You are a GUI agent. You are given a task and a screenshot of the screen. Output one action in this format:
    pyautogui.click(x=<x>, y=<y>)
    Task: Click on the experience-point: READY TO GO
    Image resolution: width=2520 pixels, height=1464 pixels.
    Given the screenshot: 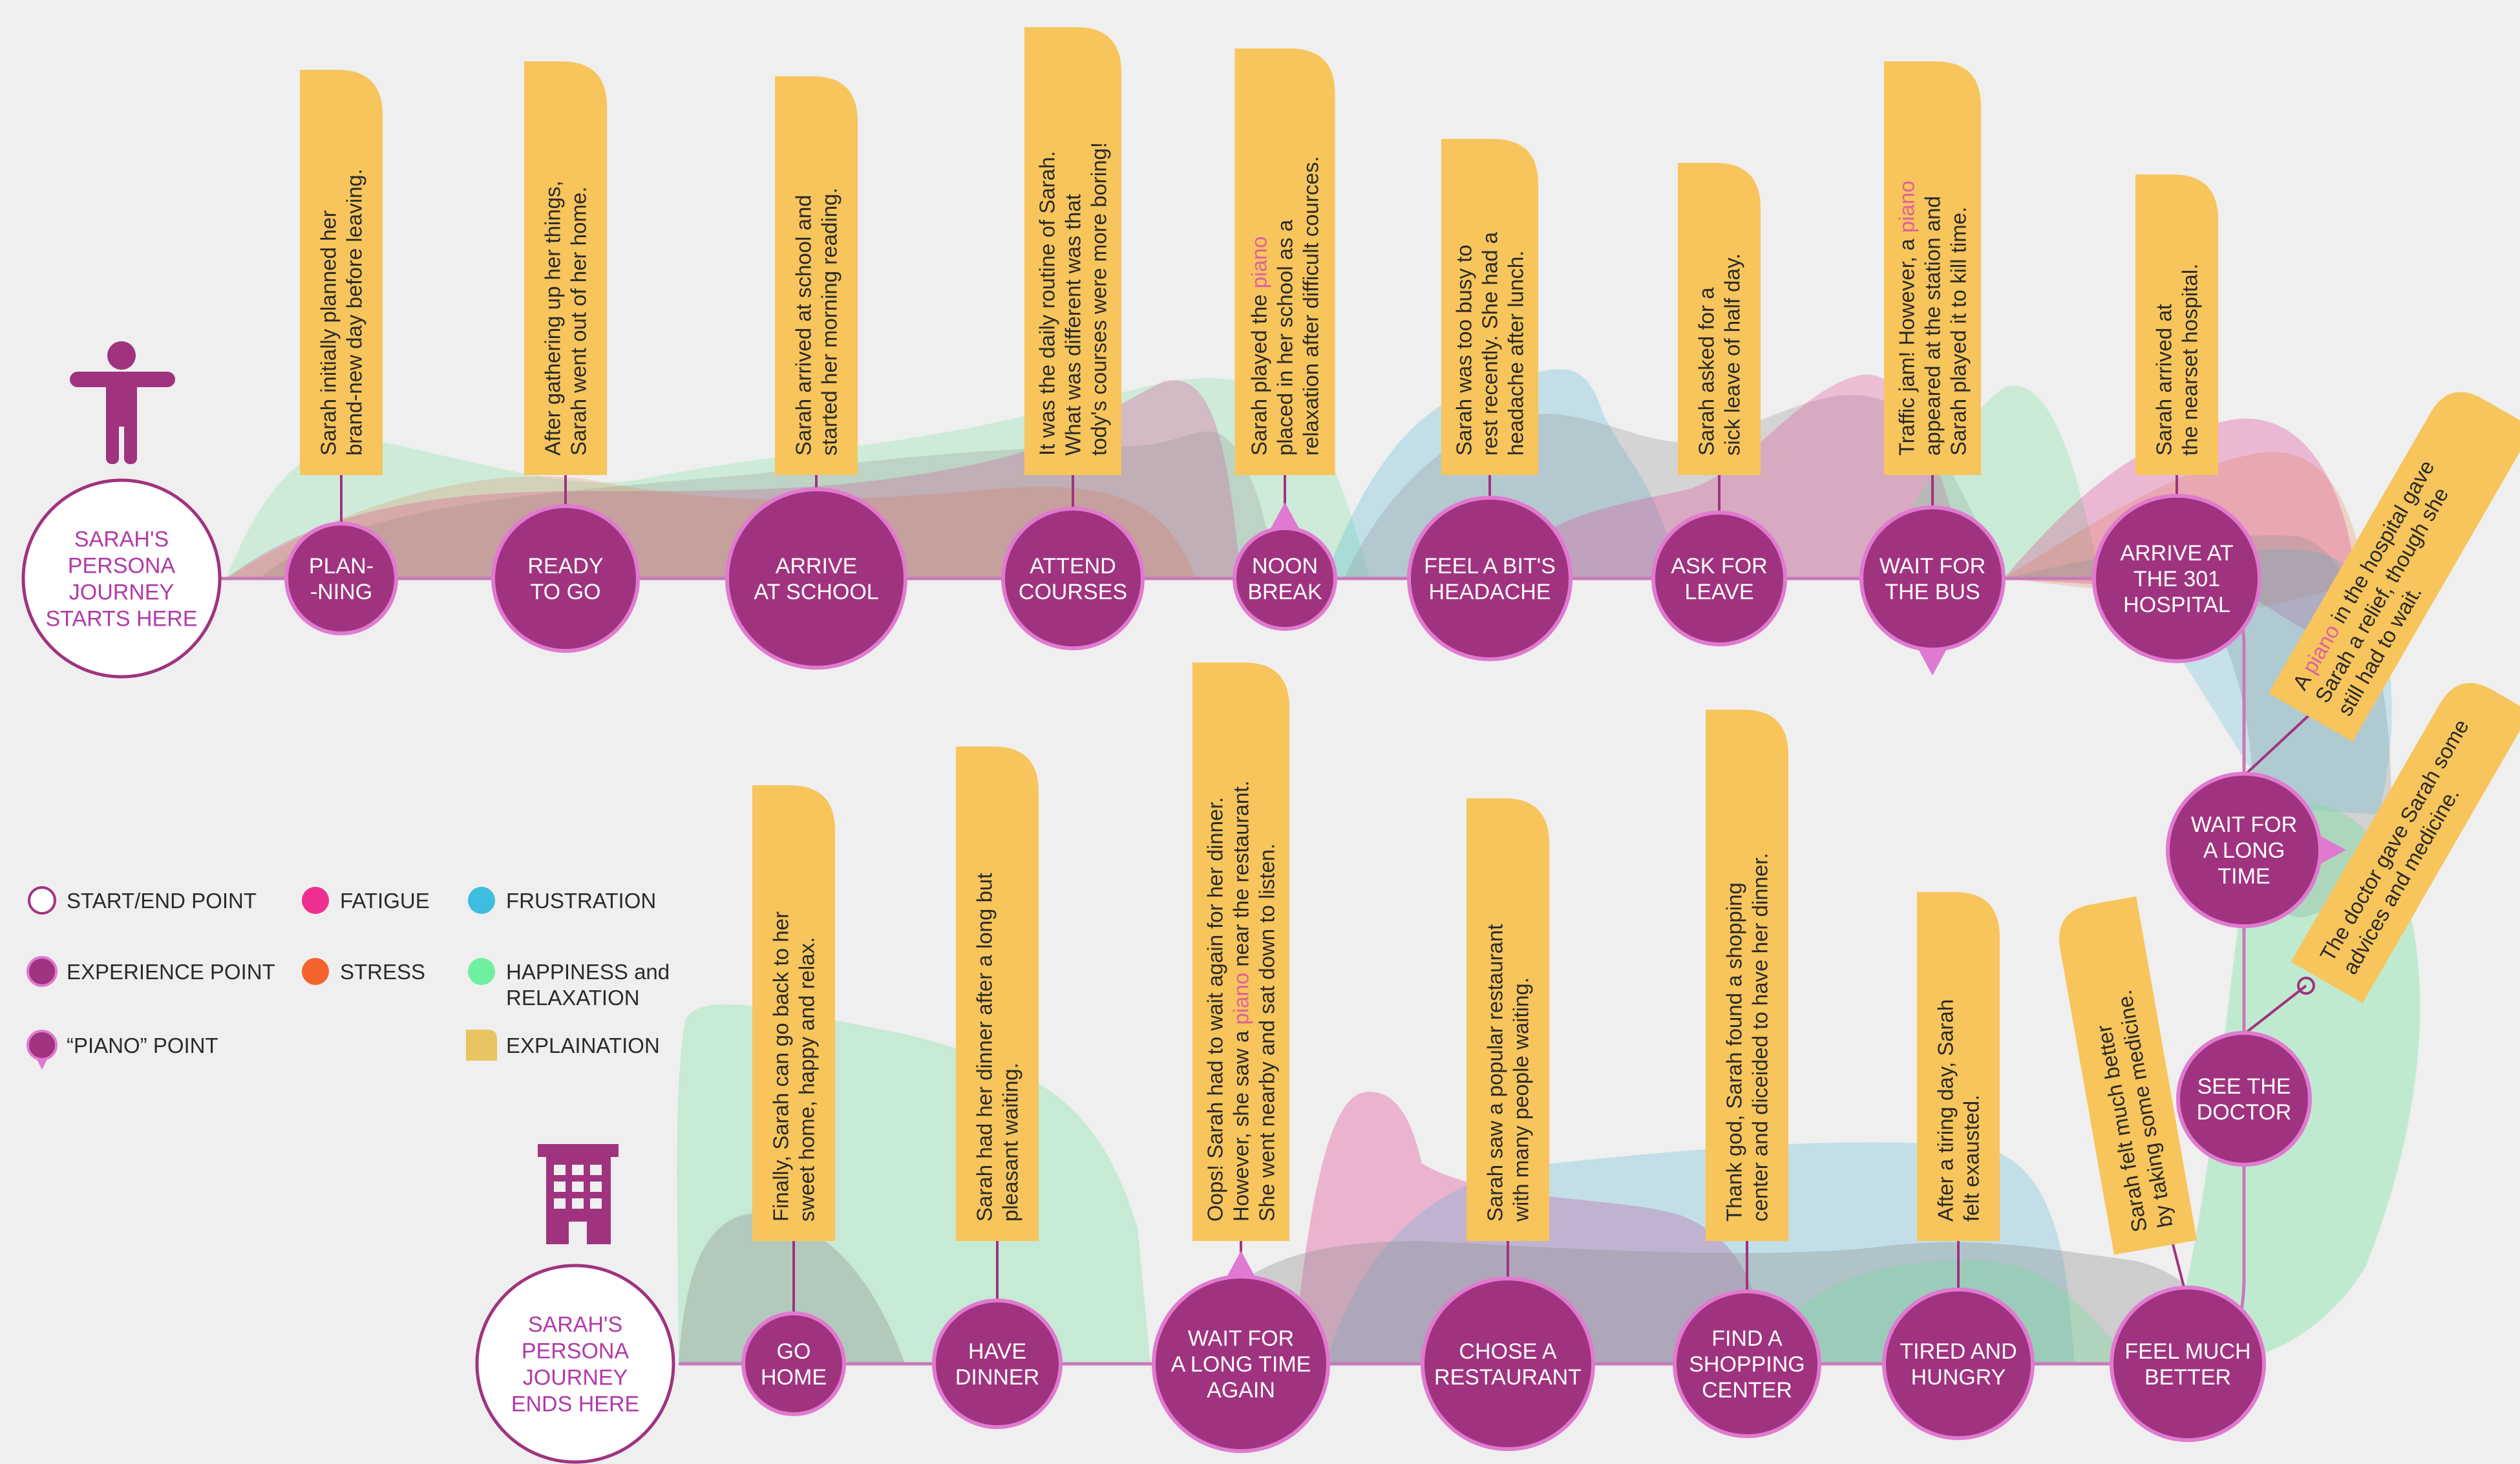 What is the action you would take?
    pyautogui.click(x=565, y=579)
    